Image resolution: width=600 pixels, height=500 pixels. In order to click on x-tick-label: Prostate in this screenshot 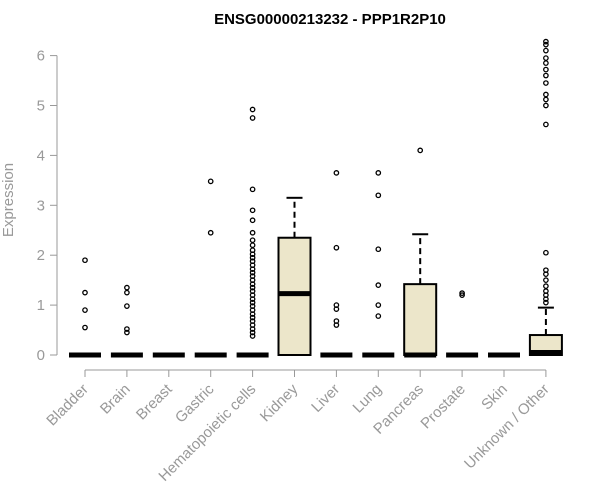, I will do `click(443, 407)`.